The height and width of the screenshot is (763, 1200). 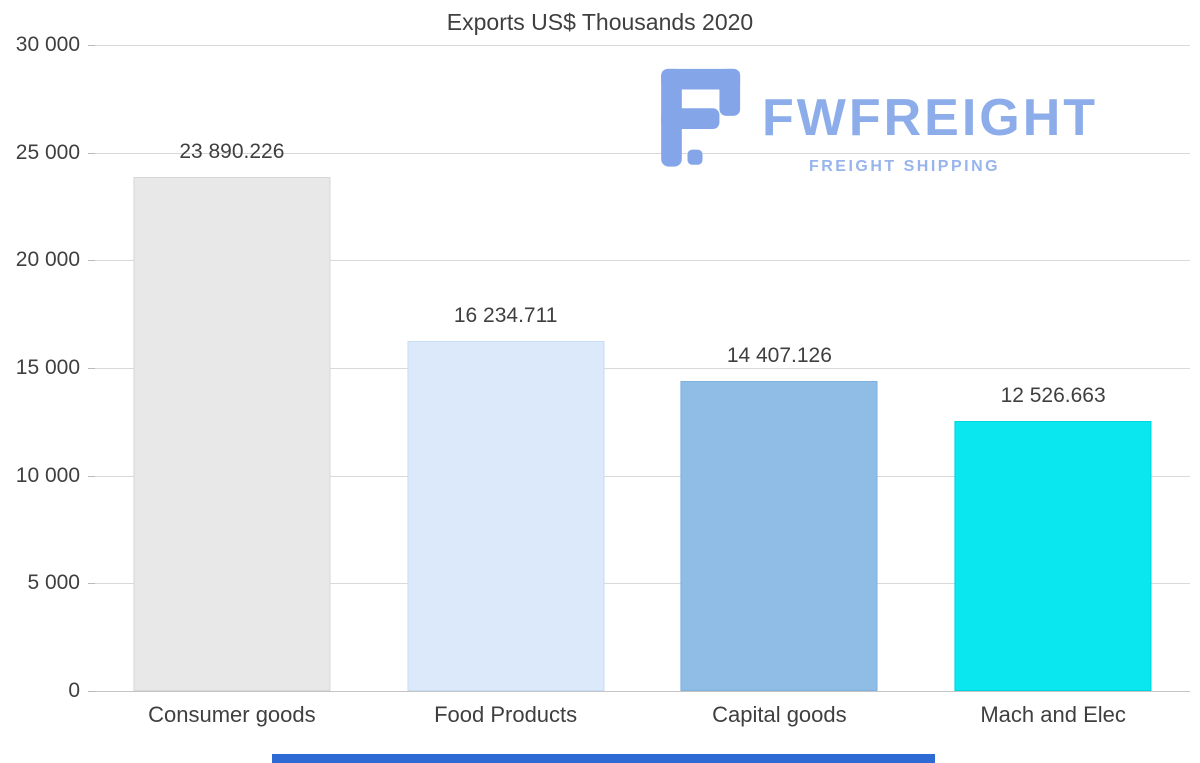 What do you see at coordinates (47, 367) in the screenshot?
I see `y-axis-label: 15 000` at bounding box center [47, 367].